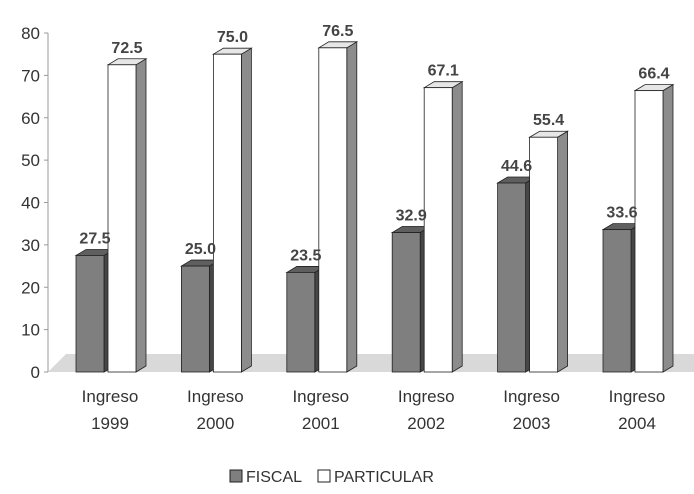 This screenshot has width=694, height=494. What do you see at coordinates (200, 249) in the screenshot?
I see `data-label-fiscal: 25.0` at bounding box center [200, 249].